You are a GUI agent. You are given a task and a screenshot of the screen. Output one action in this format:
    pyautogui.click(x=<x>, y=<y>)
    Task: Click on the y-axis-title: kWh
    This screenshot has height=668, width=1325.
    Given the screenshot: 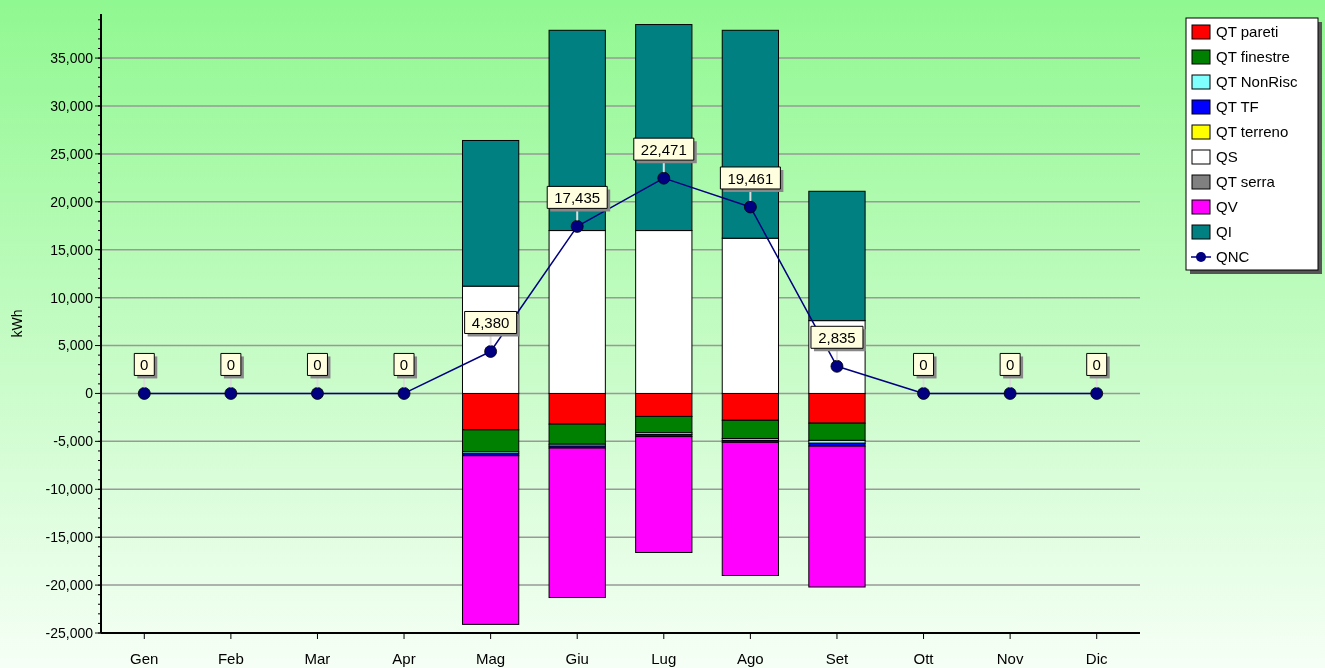 What is the action you would take?
    pyautogui.click(x=17, y=323)
    